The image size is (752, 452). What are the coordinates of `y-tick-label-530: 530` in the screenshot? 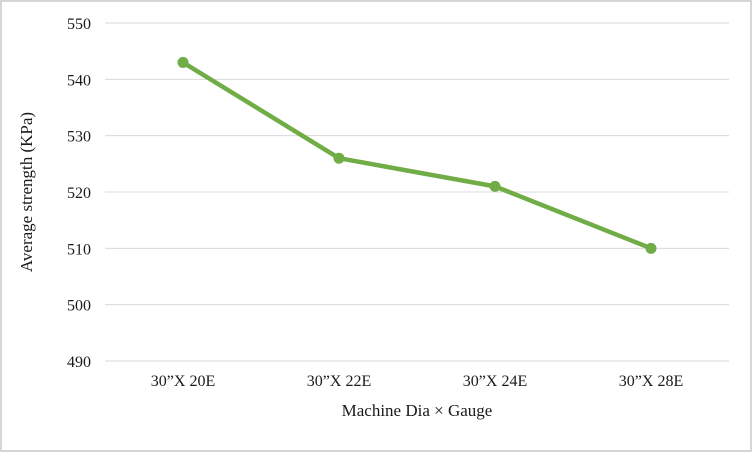 It's located at (79, 137).